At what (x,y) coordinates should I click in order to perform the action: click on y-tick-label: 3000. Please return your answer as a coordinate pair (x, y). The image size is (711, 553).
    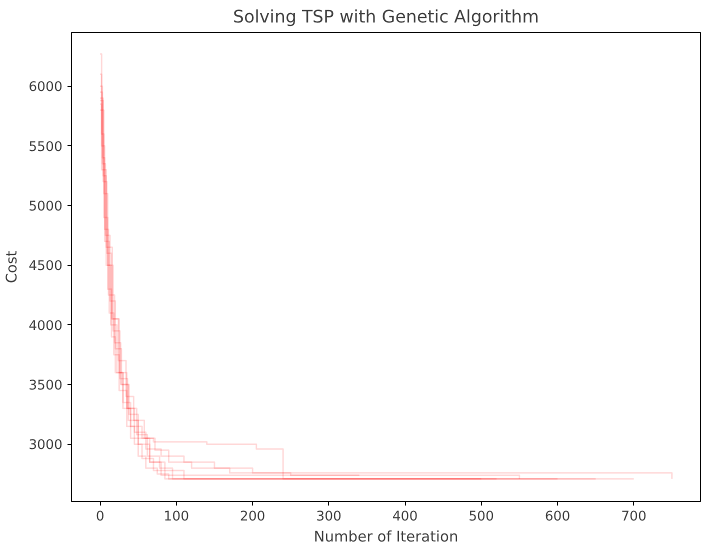
    Looking at the image, I should click on (45, 446).